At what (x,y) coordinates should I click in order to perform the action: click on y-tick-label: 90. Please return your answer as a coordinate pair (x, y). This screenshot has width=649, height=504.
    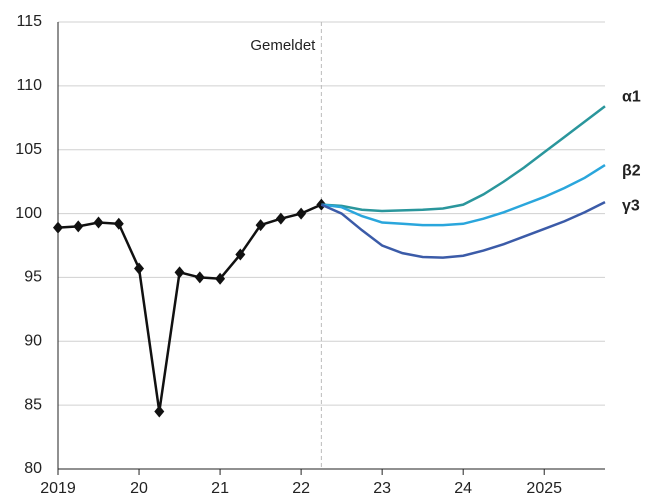
    Looking at the image, I should click on (33, 341).